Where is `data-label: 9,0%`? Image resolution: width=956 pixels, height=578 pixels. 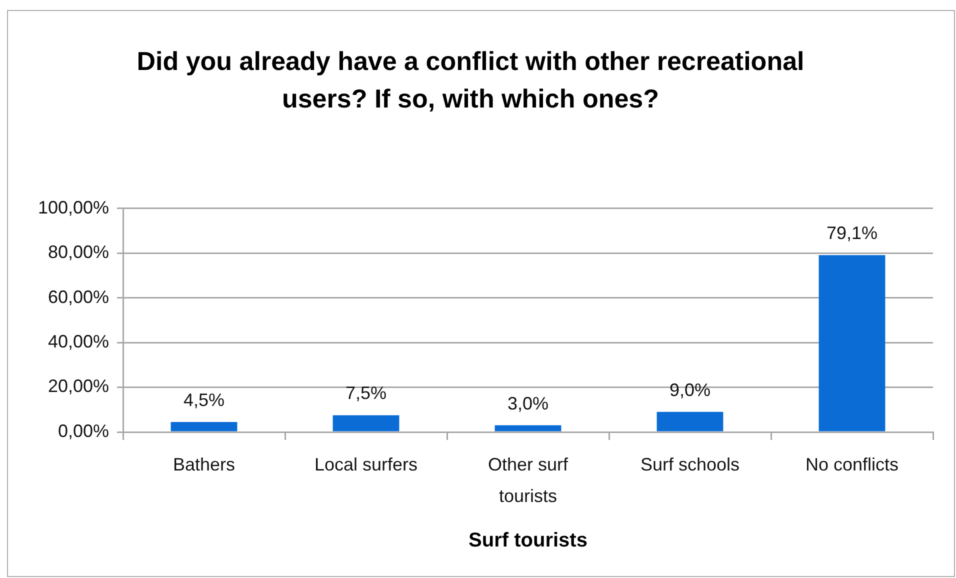
data-label: 9,0% is located at coordinates (690, 390).